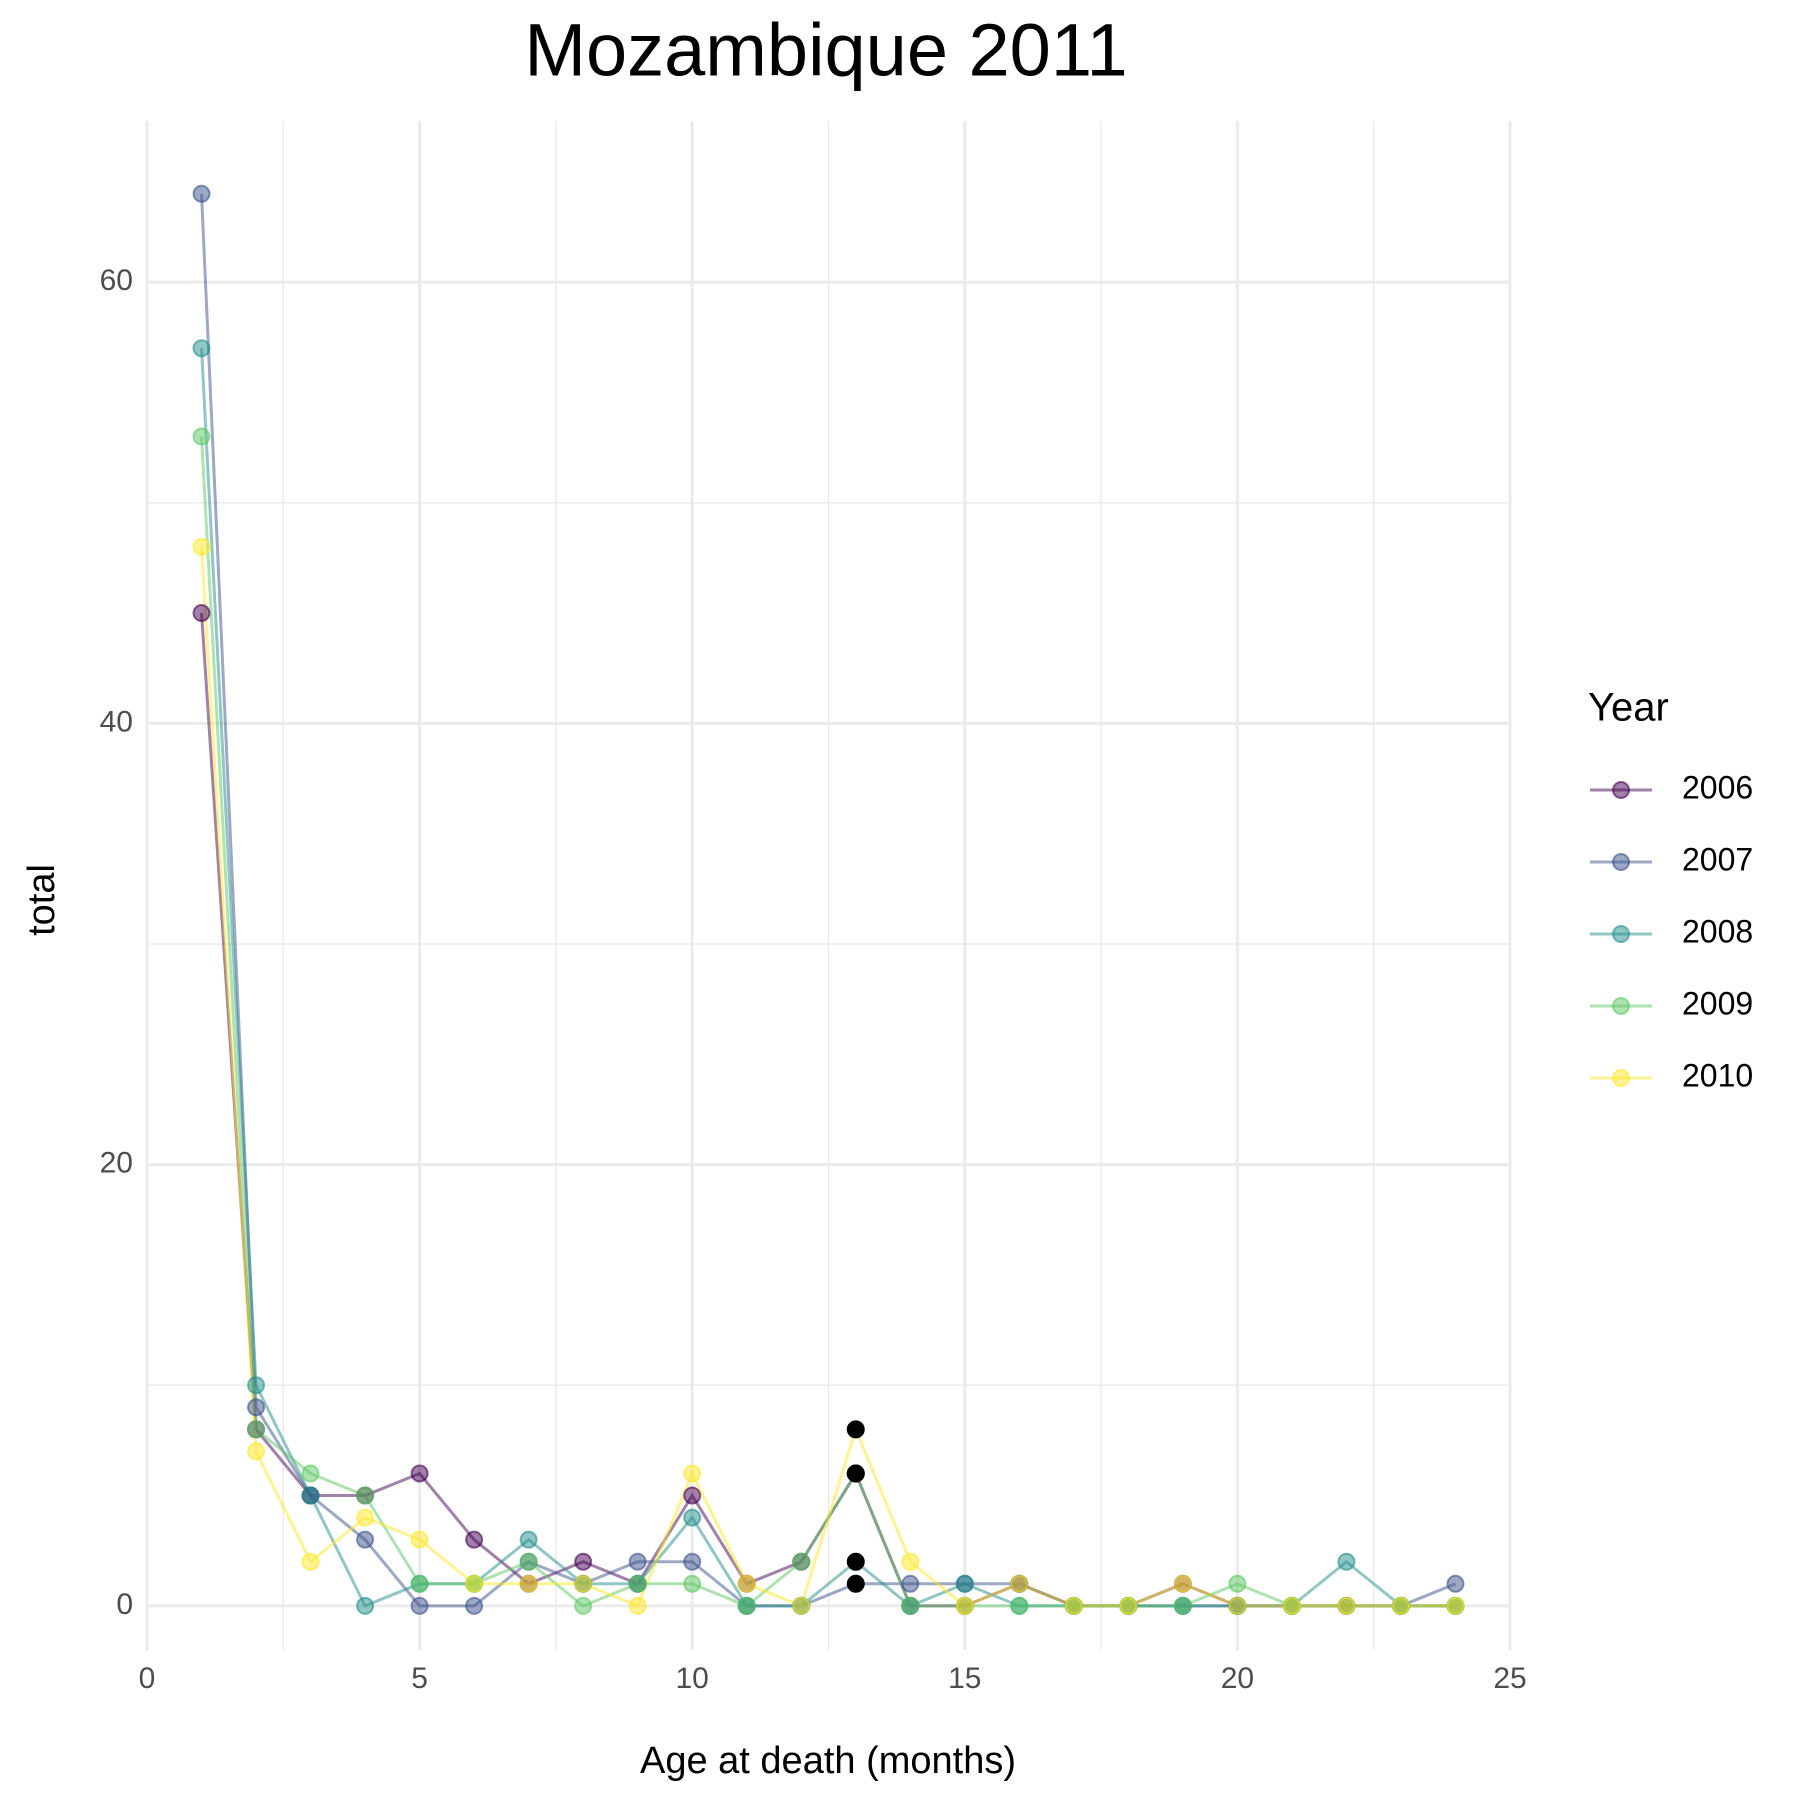 The height and width of the screenshot is (1800, 1800). I want to click on x-tick-label: 0, so click(147, 1678).